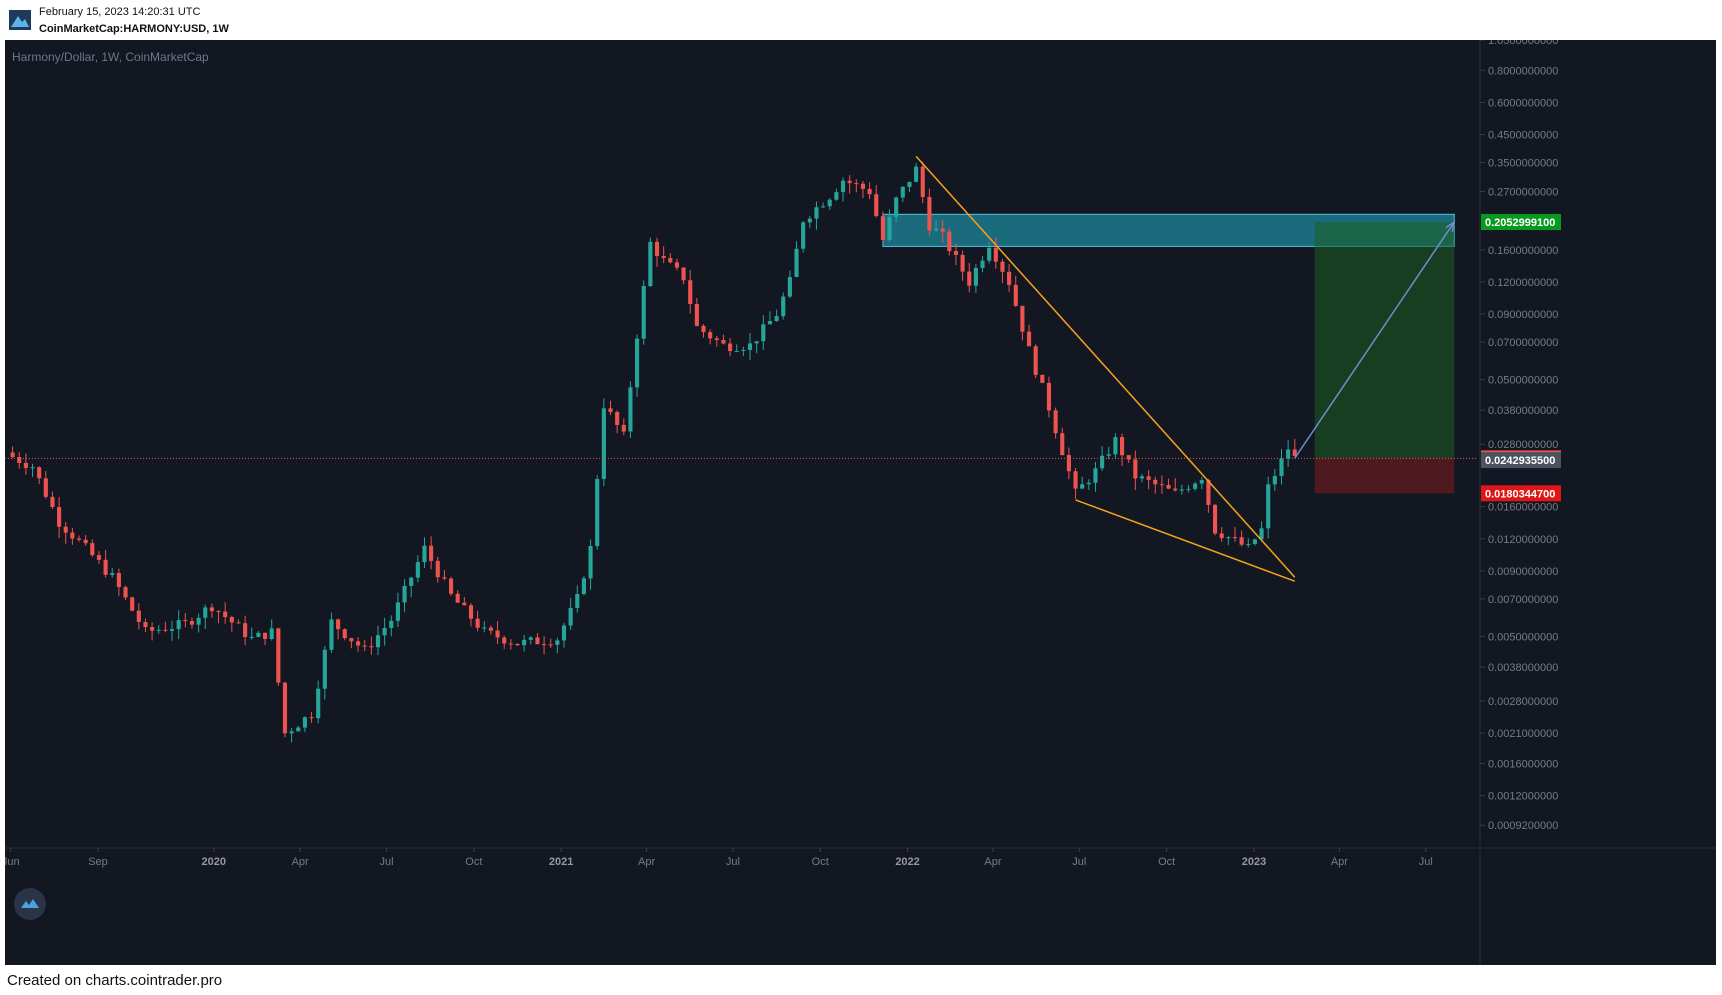 Image resolution: width=1722 pixels, height=995 pixels. I want to click on cointrader-logo-icon, so click(20, 20).